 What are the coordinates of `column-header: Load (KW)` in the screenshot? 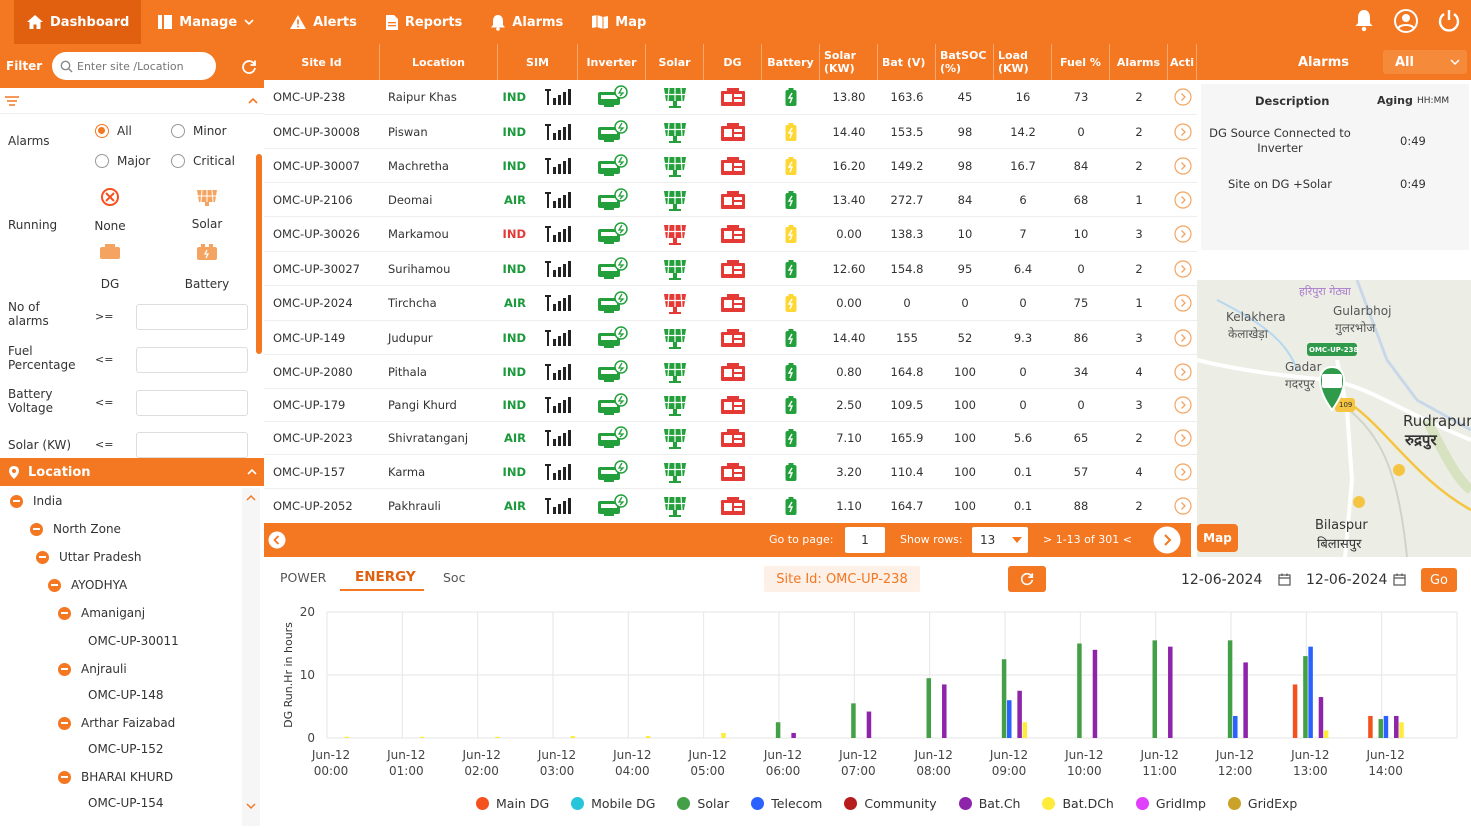 It's located at (1023, 62).